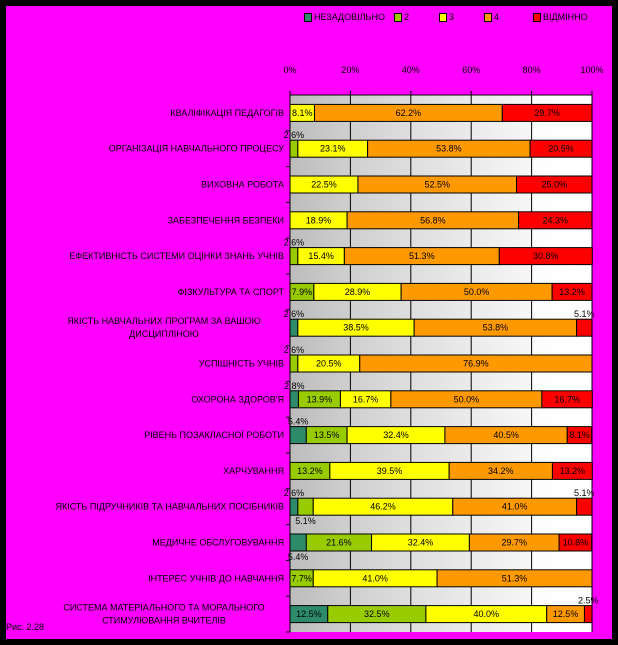 This screenshot has height=645, width=618. I want to click on data-label: 7.9%, so click(302, 292).